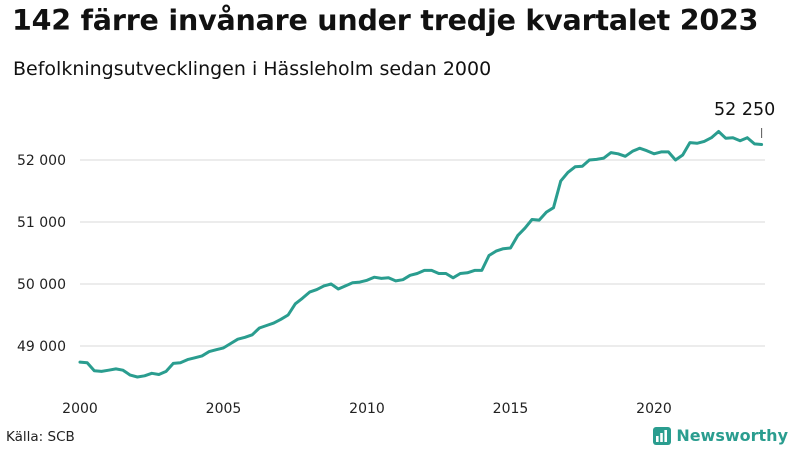  Describe the element at coordinates (744, 110) in the screenshot. I see `annotation-label: 52 250` at that location.